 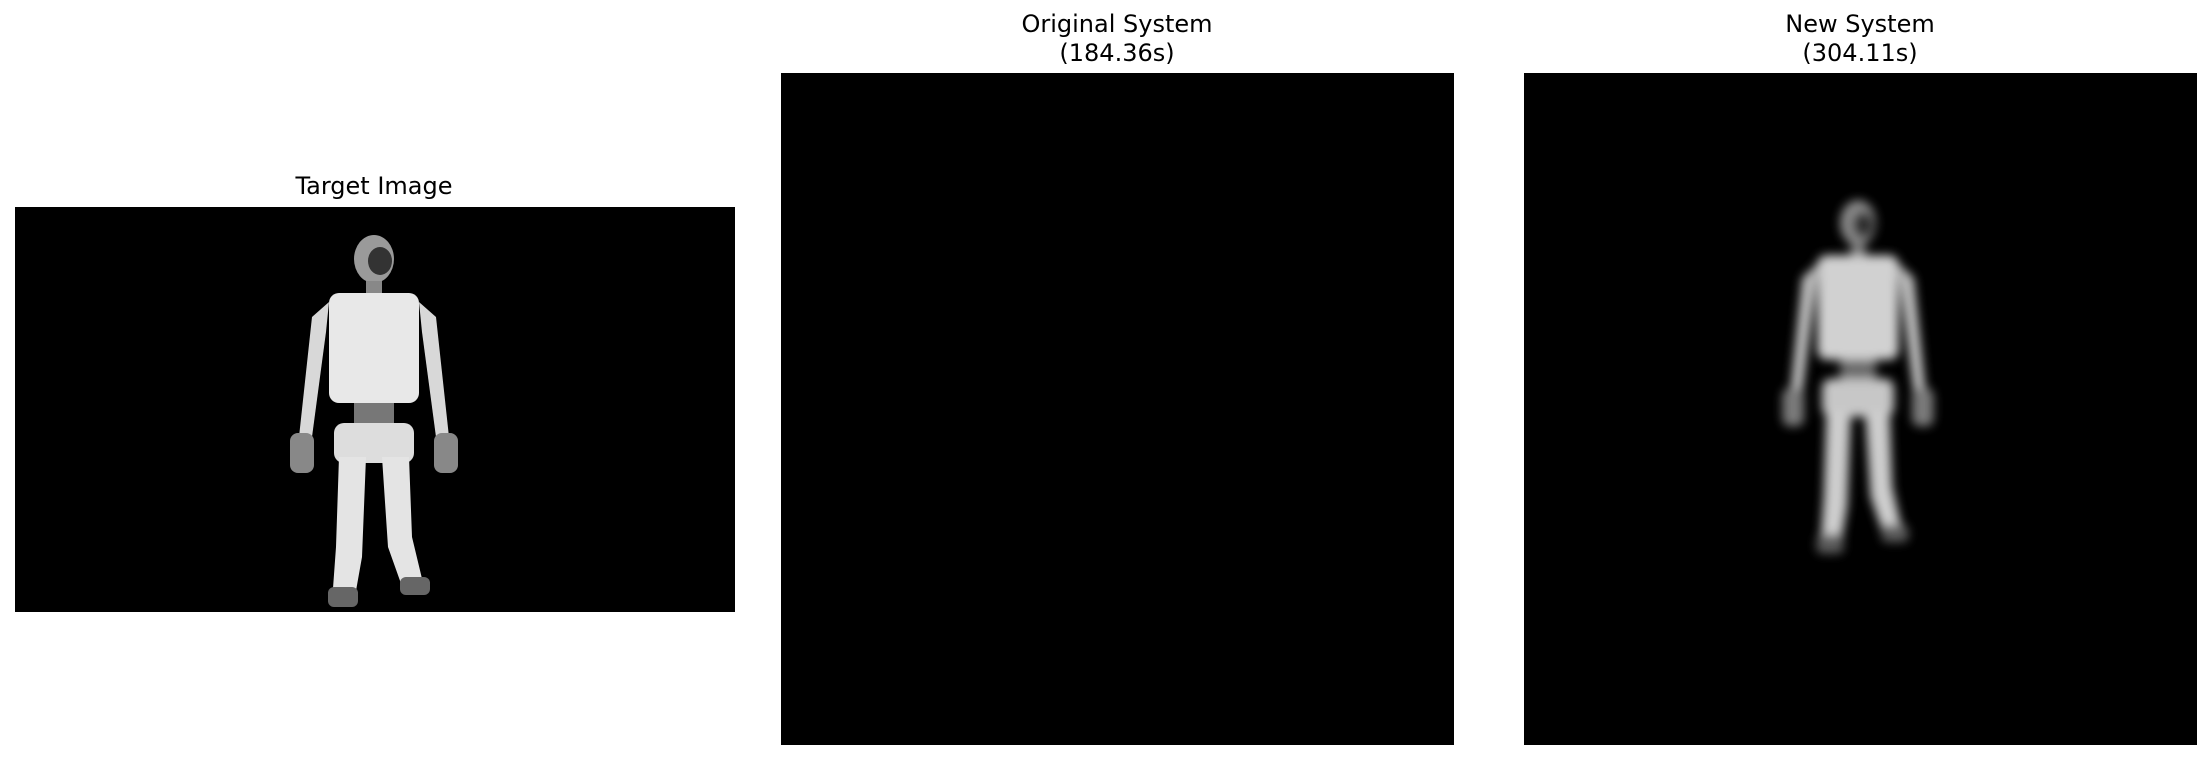 I want to click on panel-title: Original System, so click(x=1116, y=24).